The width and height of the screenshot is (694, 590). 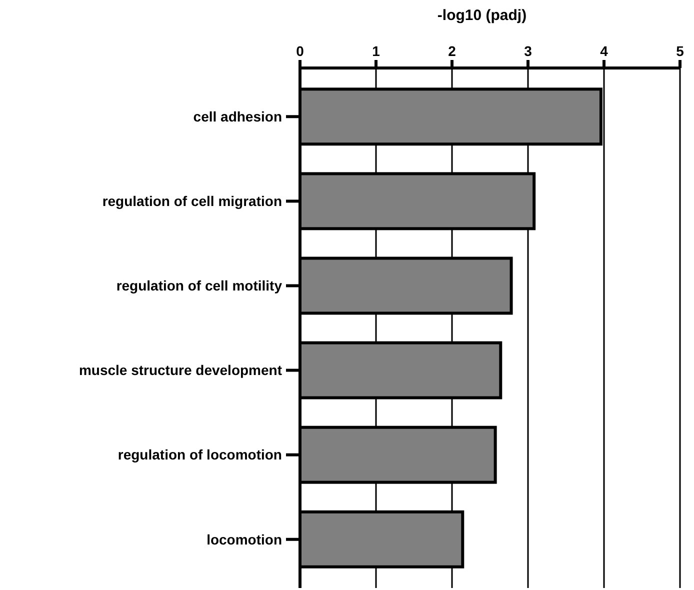 What do you see at coordinates (680, 51) in the screenshot?
I see `x-tick-label: 5` at bounding box center [680, 51].